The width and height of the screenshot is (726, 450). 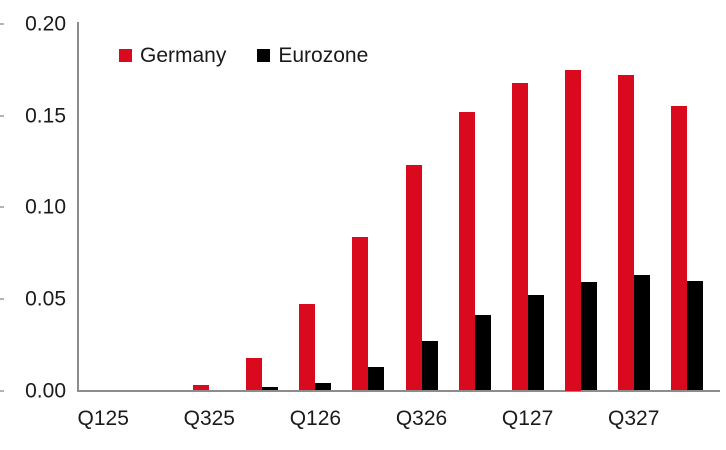 I want to click on bar-germany-q227, so click(x=572, y=230).